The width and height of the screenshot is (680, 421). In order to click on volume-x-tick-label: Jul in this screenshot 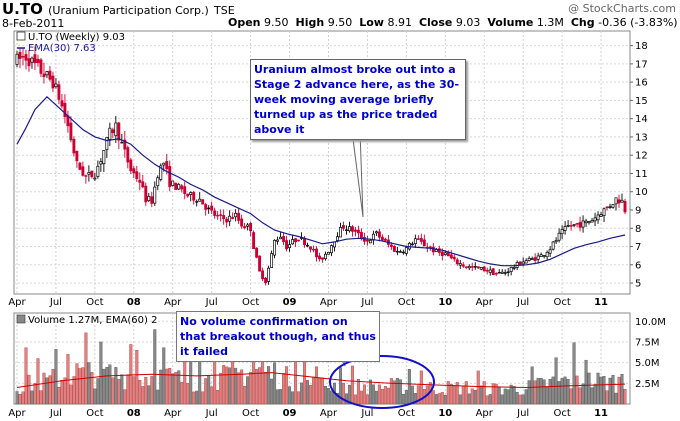, I will do `click(211, 413)`.